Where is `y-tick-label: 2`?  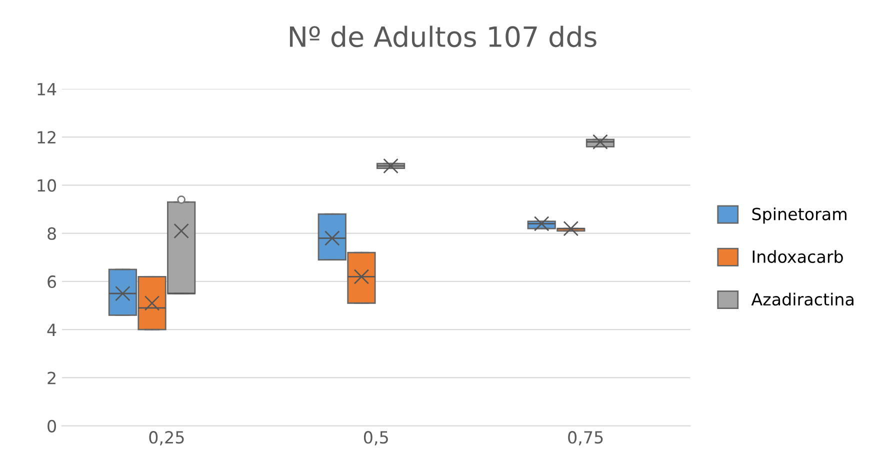
y-tick-label: 2 is located at coordinates (52, 378).